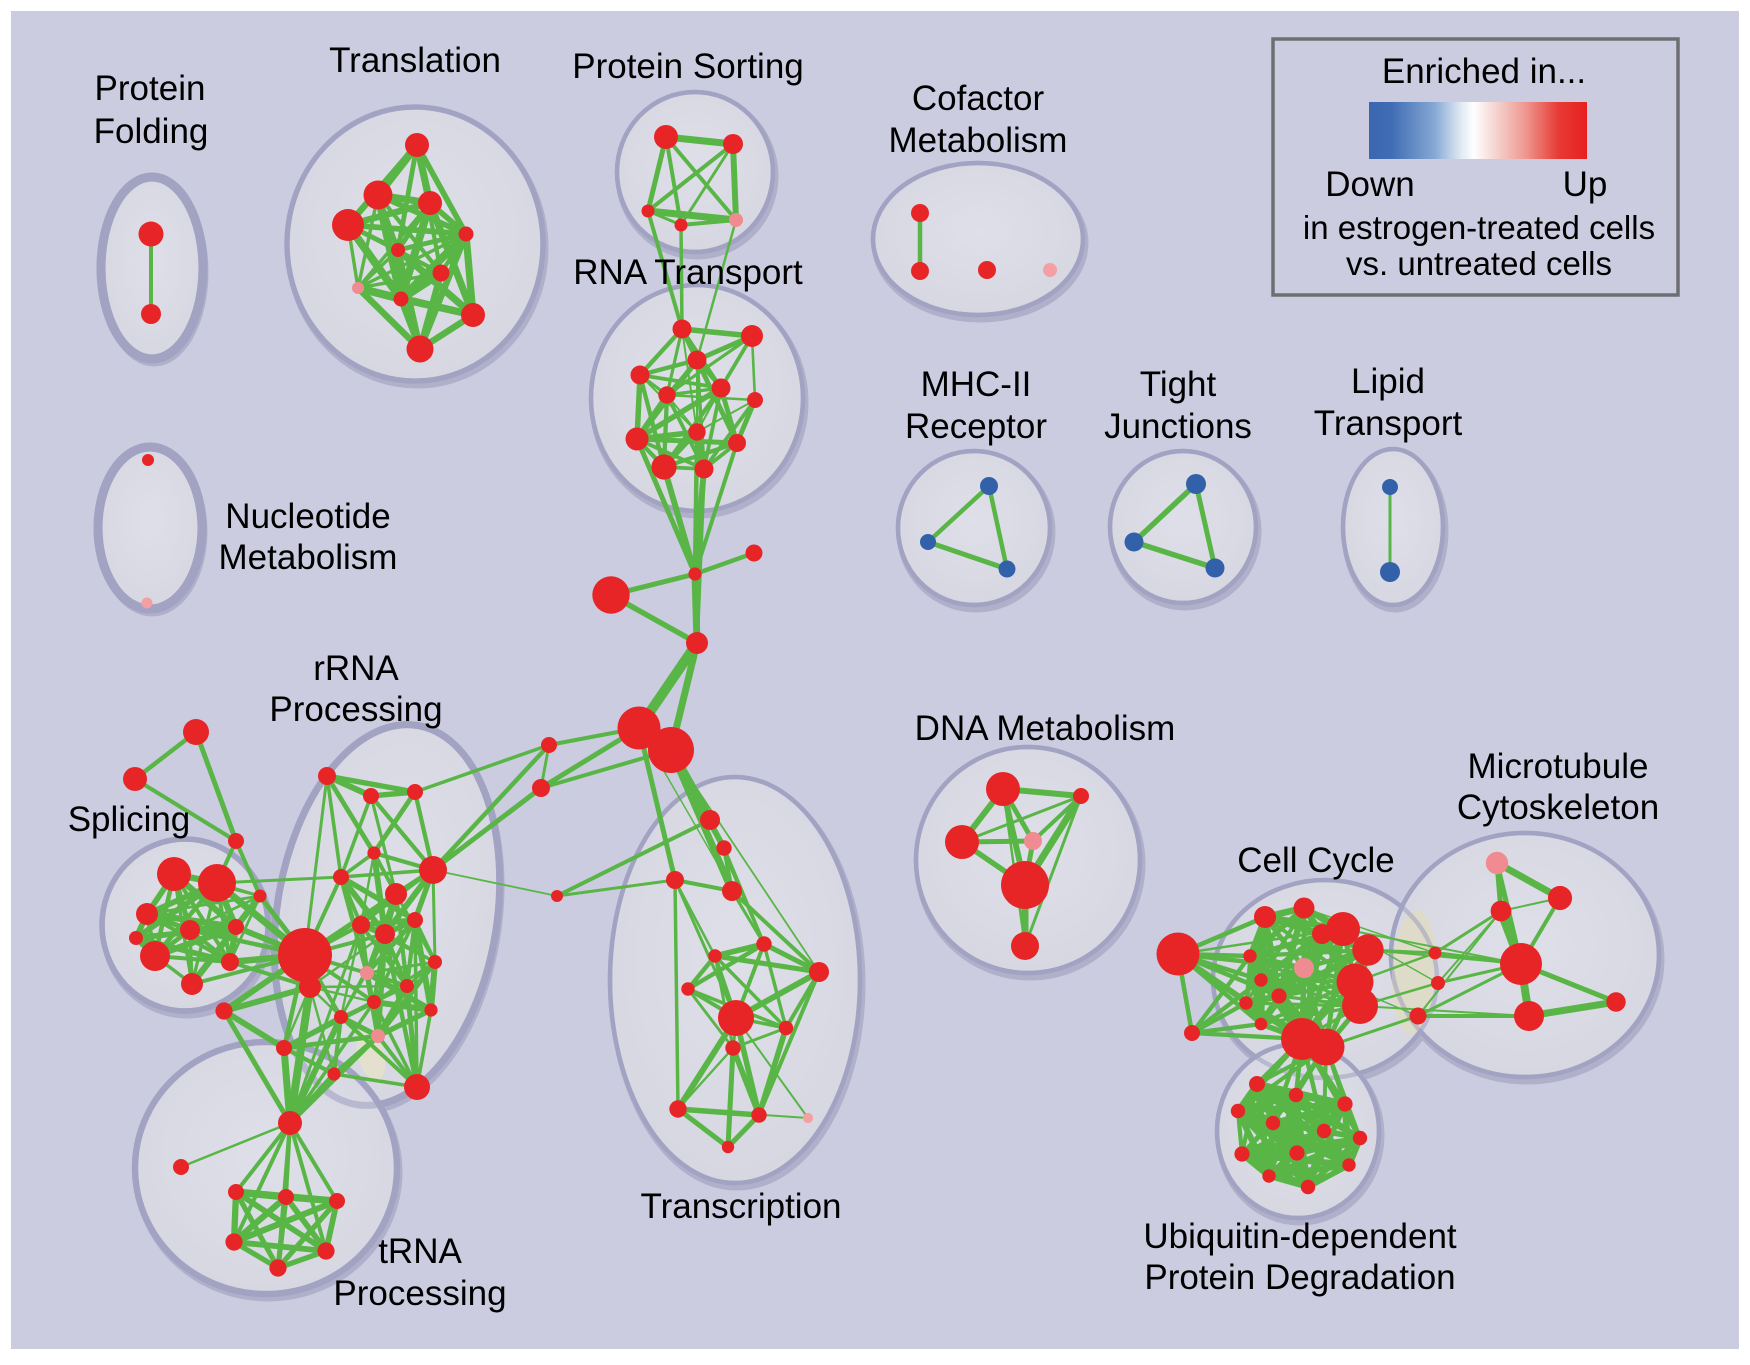 The image size is (1750, 1365). I want to click on svg-text: Ubiquitin-dependent, so click(1300, 1236).